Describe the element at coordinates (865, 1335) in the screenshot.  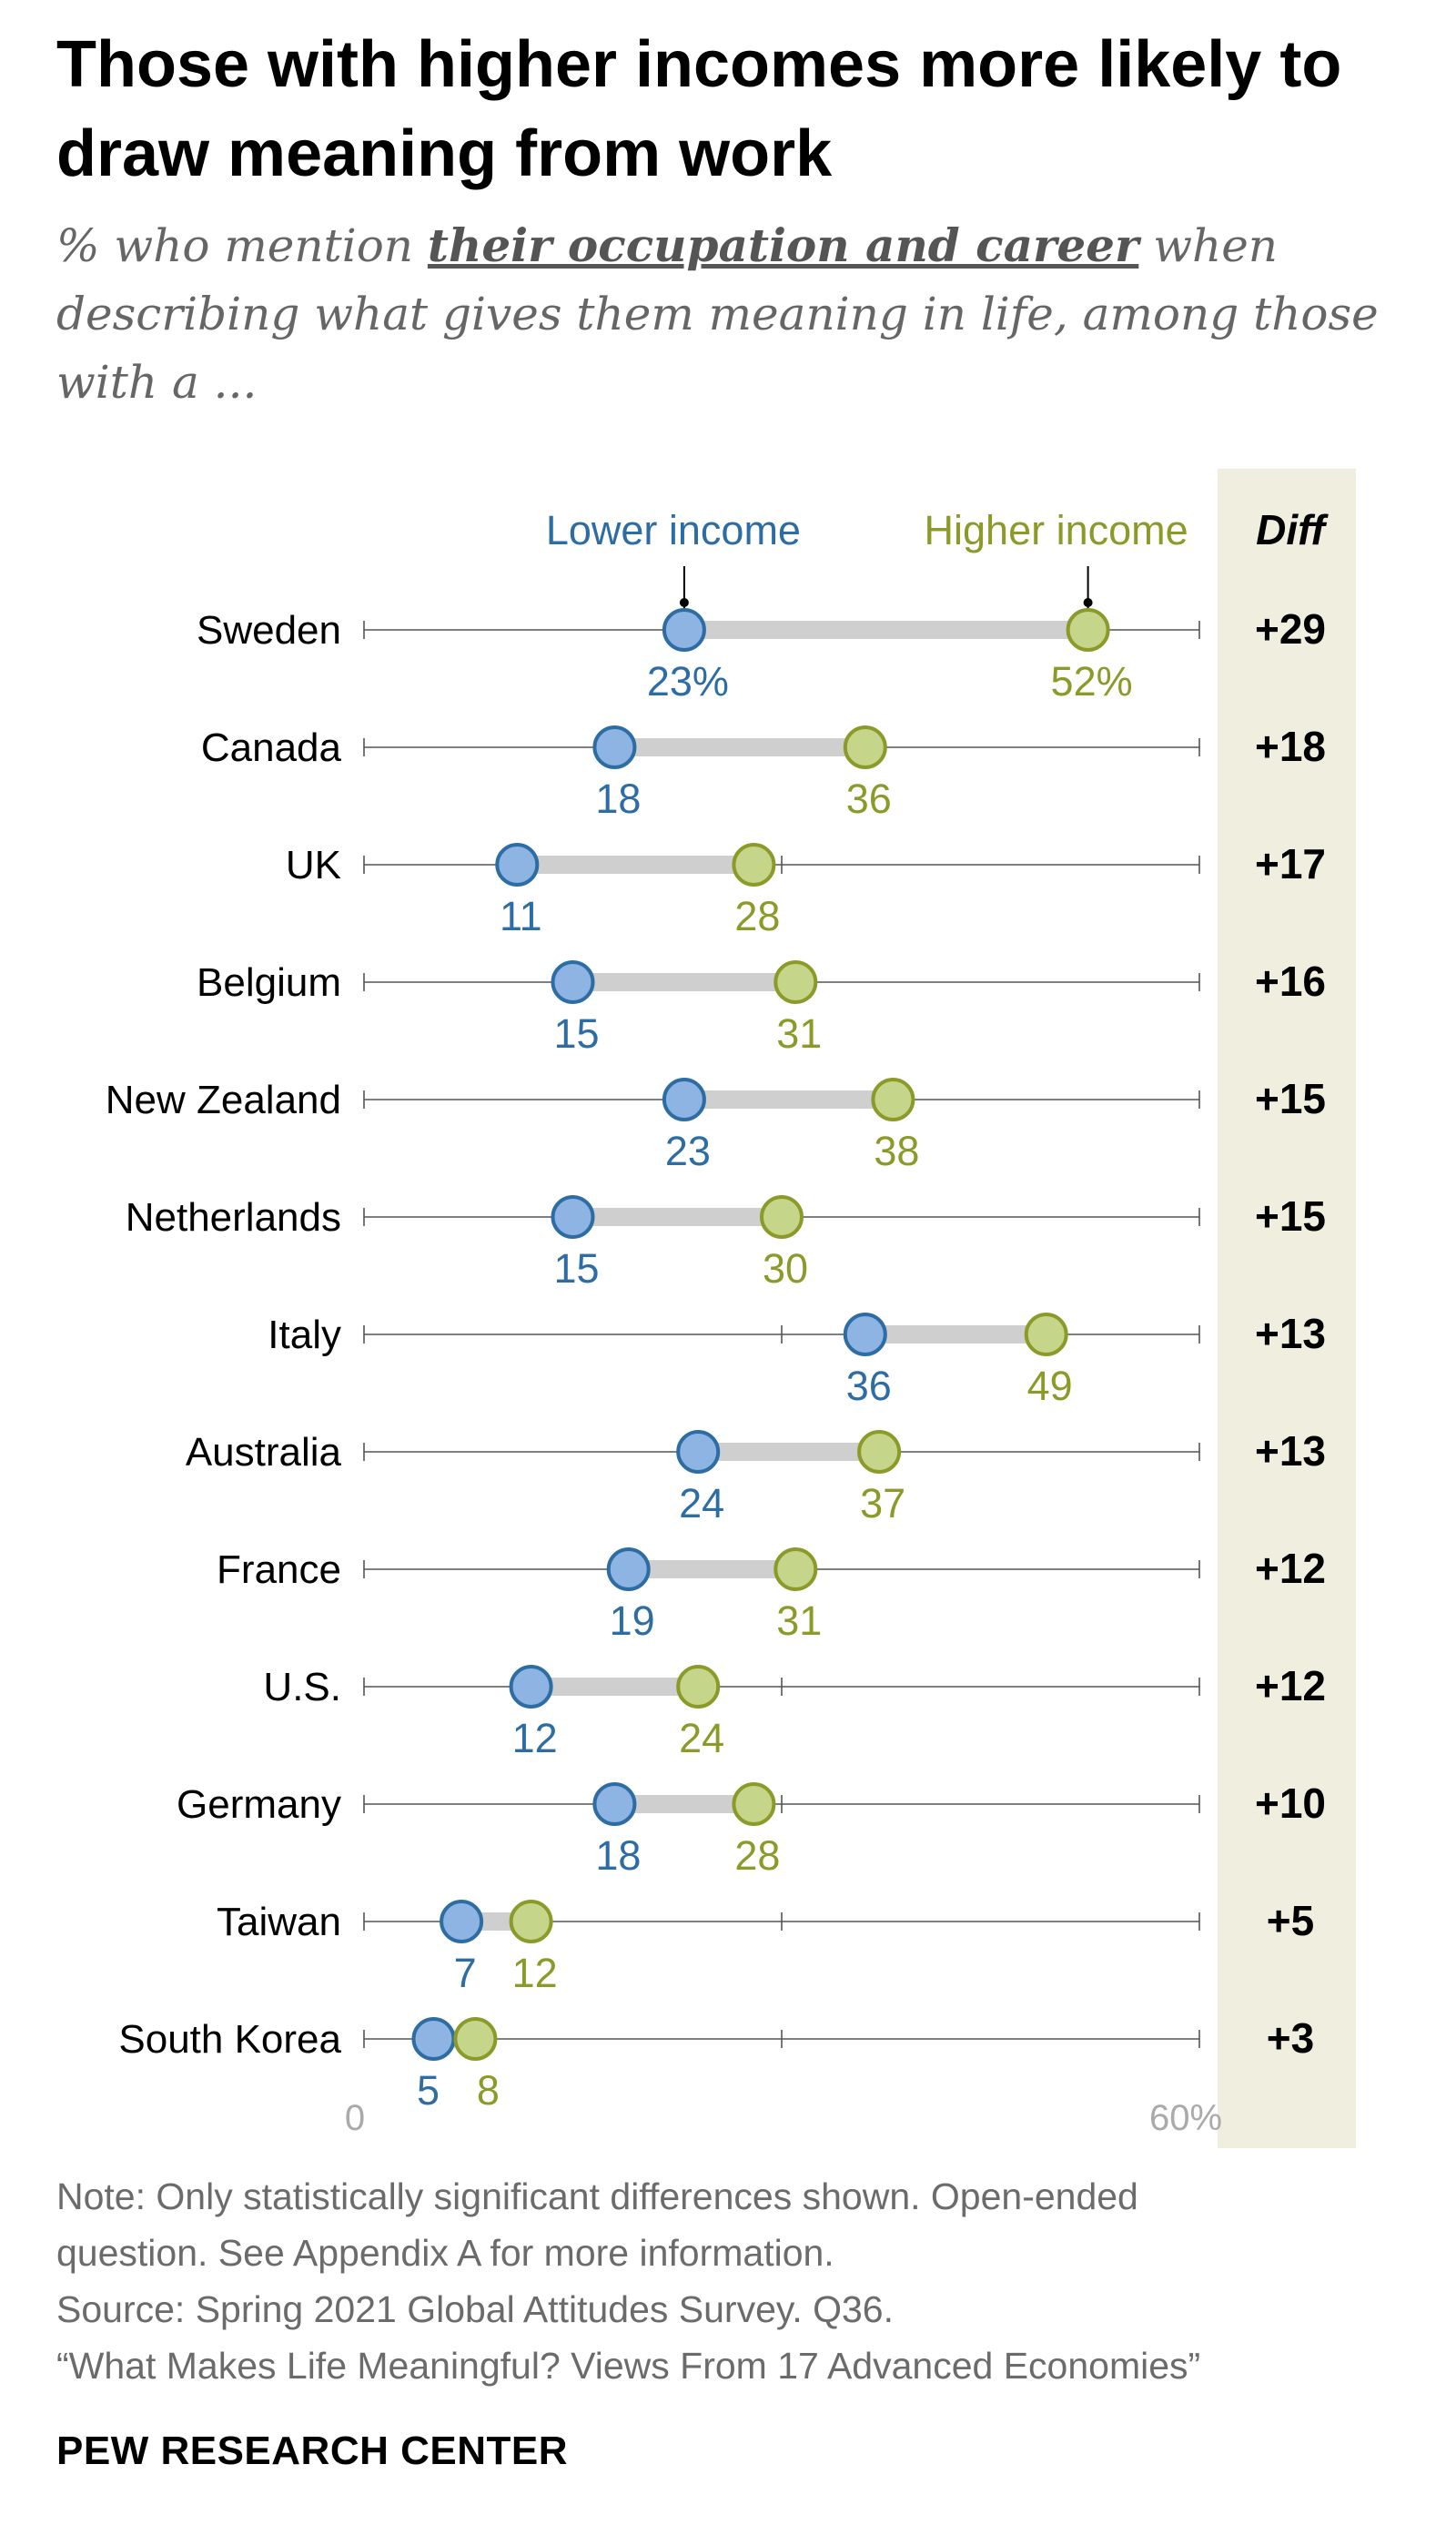
I see `lower-income-dot-italy` at that location.